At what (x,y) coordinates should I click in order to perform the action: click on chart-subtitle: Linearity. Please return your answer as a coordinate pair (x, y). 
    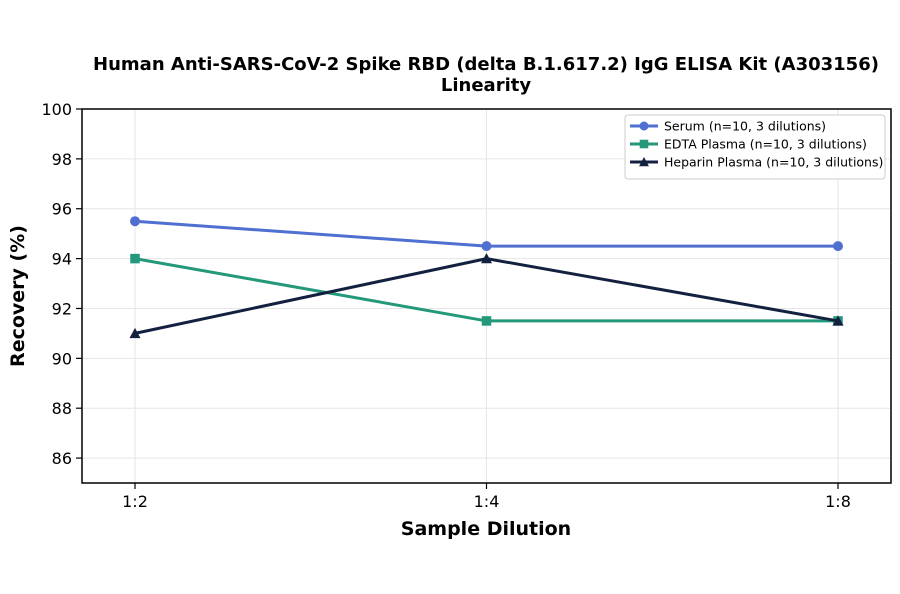
    Looking at the image, I should click on (486, 85).